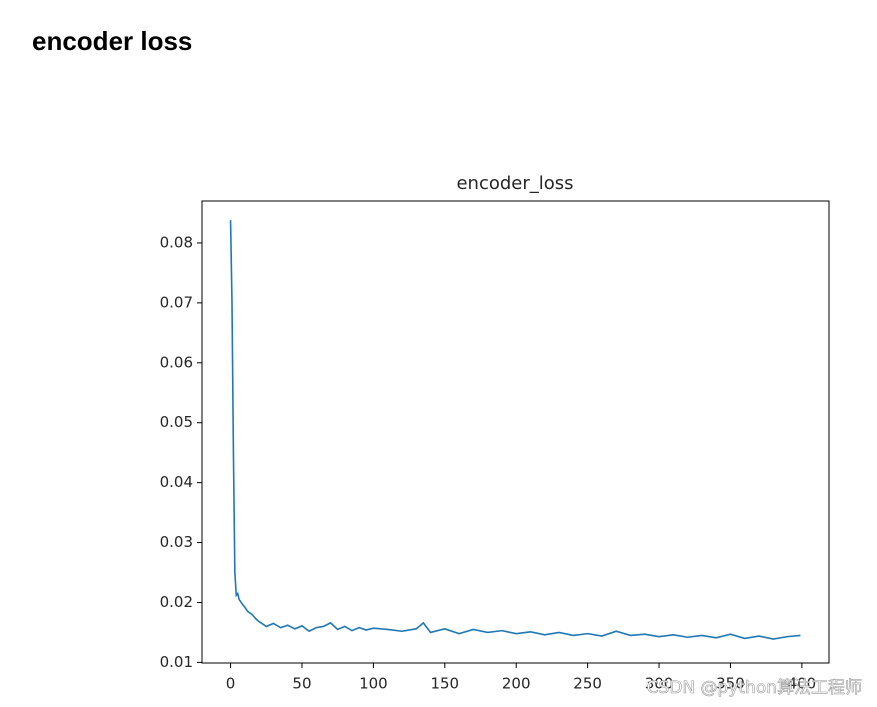  I want to click on y-tick-label: 0.07, so click(176, 302).